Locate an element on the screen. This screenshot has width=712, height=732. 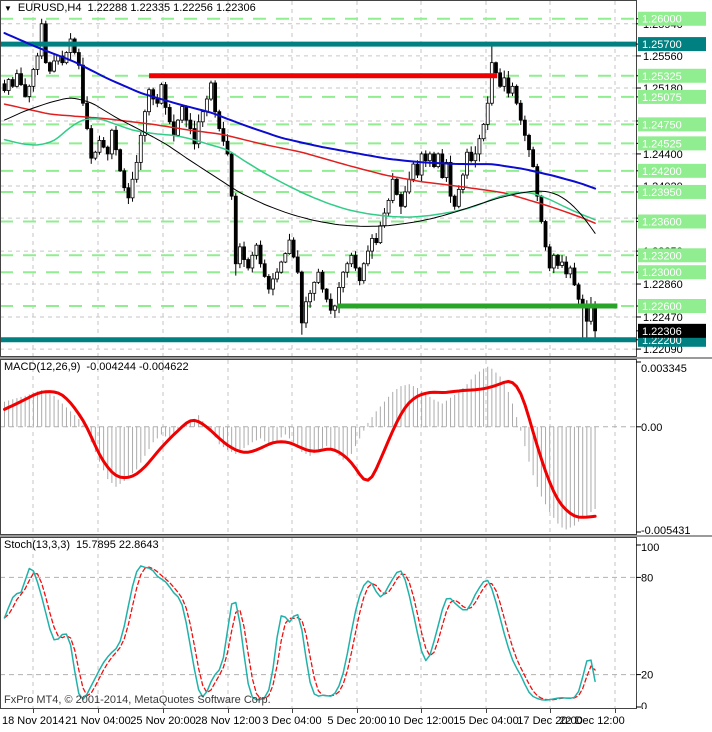
price-grid-label: 1.24400 is located at coordinates (663, 155).